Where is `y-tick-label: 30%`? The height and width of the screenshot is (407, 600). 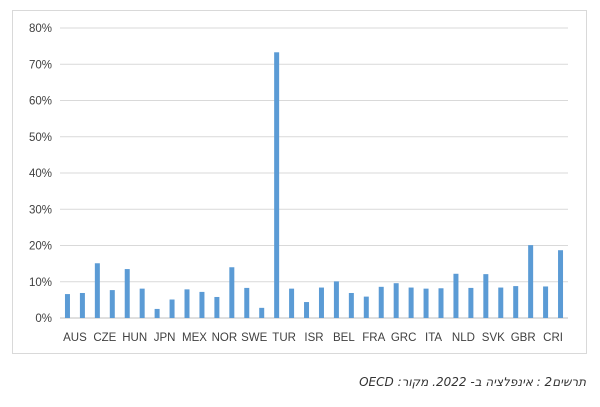 y-tick-label: 30% is located at coordinates (40, 210).